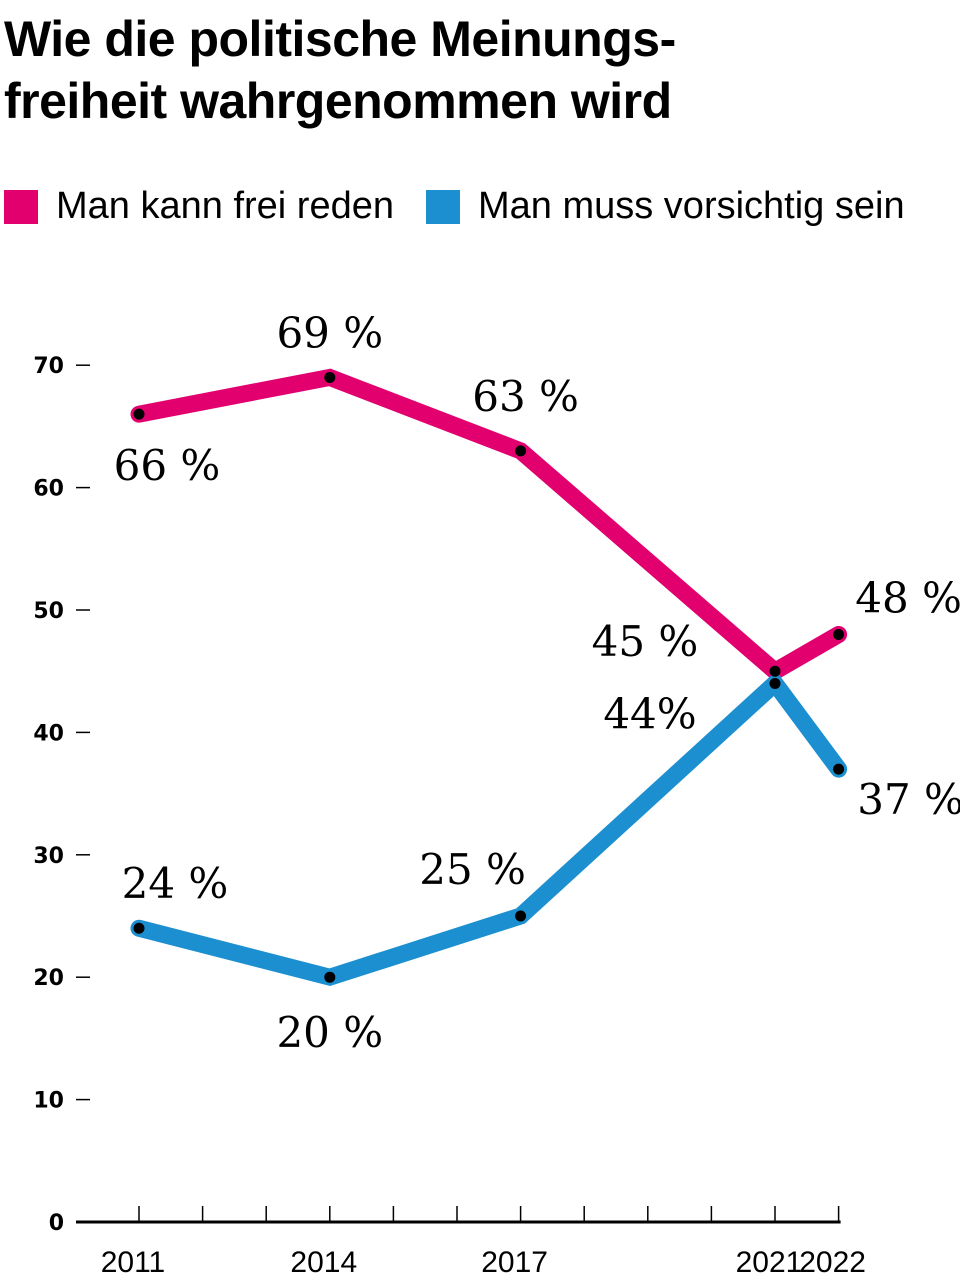 The width and height of the screenshot is (960, 1282). What do you see at coordinates (340, 39) in the screenshot?
I see `chart-title-line-1: Wie die politische Meinungs-` at bounding box center [340, 39].